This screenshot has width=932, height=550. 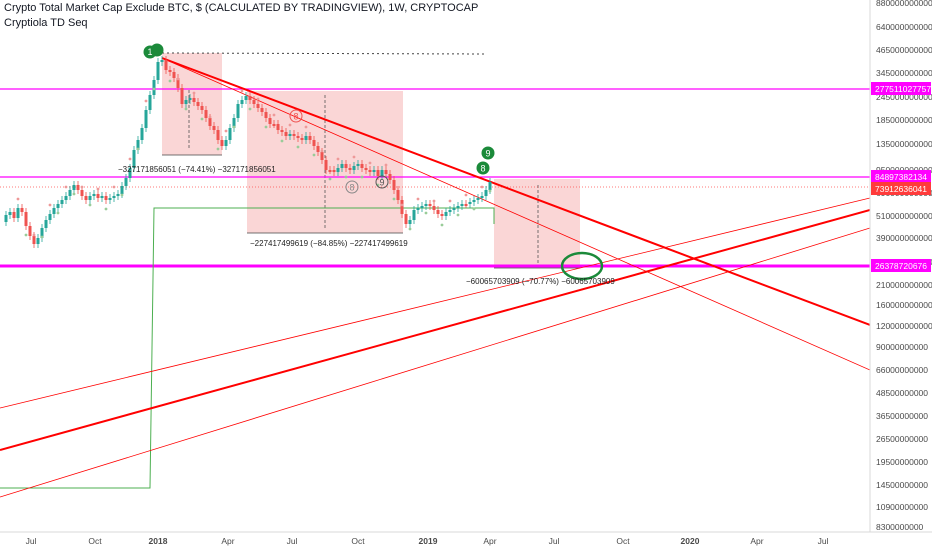 What do you see at coordinates (296, 117) in the screenshot?
I see `td-label-8: 8` at bounding box center [296, 117].